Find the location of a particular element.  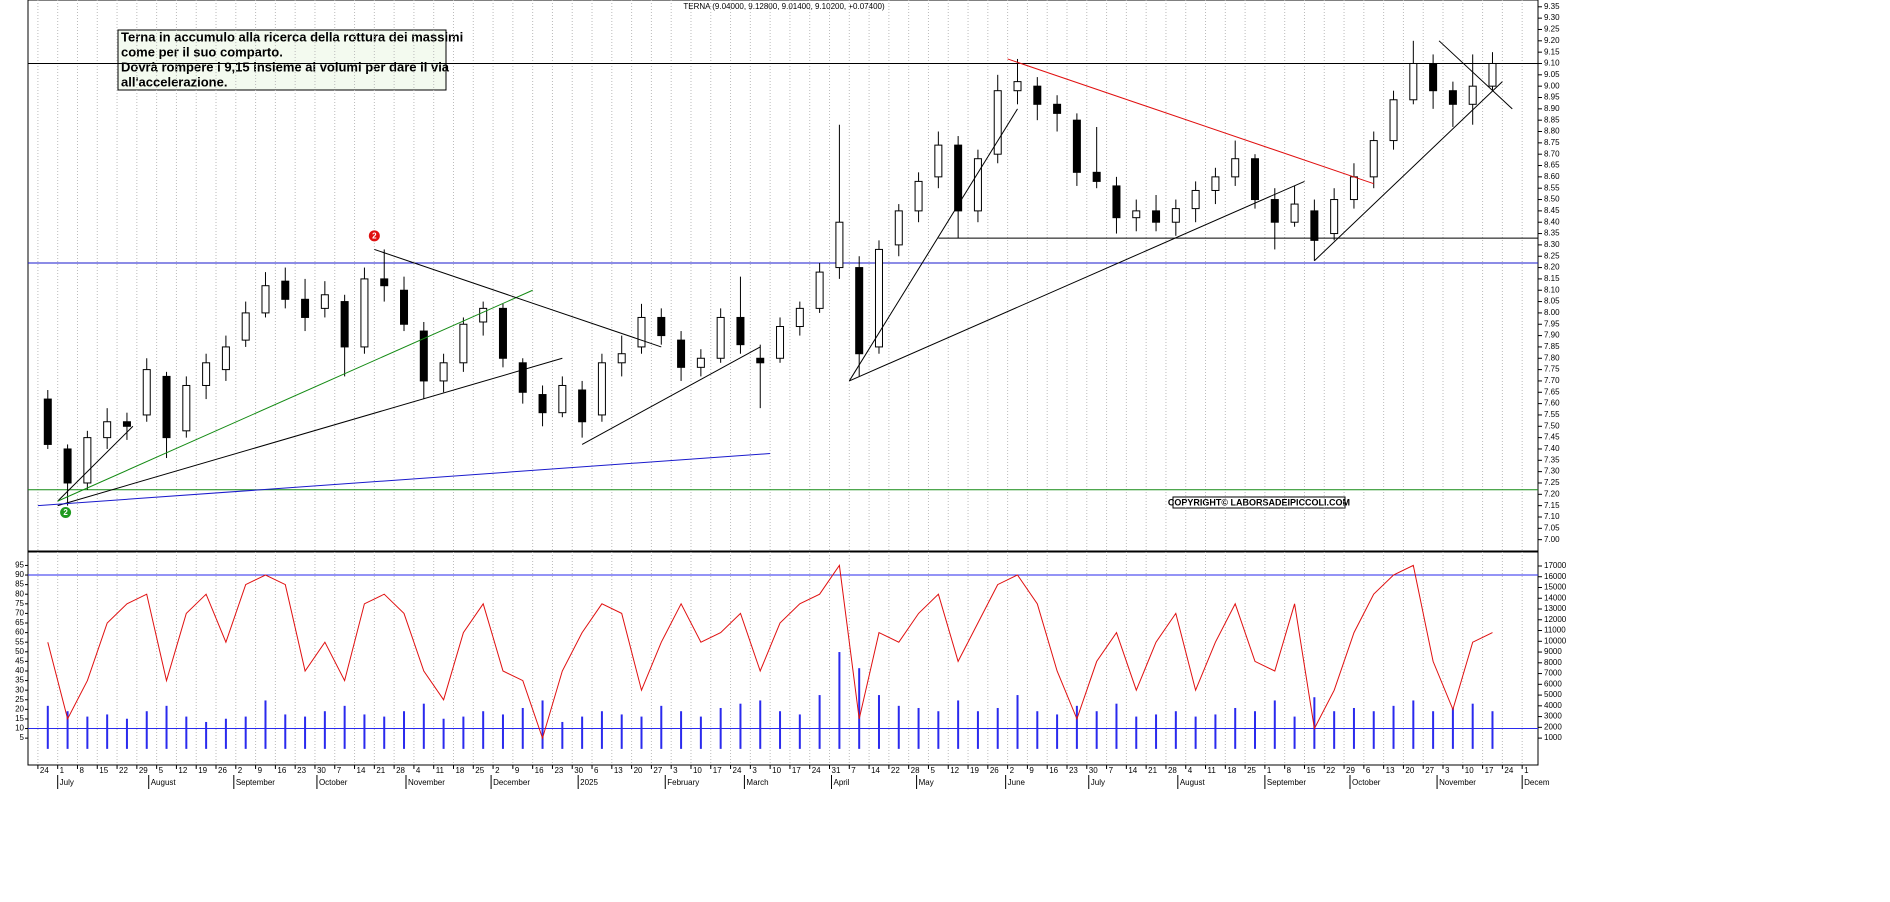

x-tick-label: 30 is located at coordinates (578, 770).